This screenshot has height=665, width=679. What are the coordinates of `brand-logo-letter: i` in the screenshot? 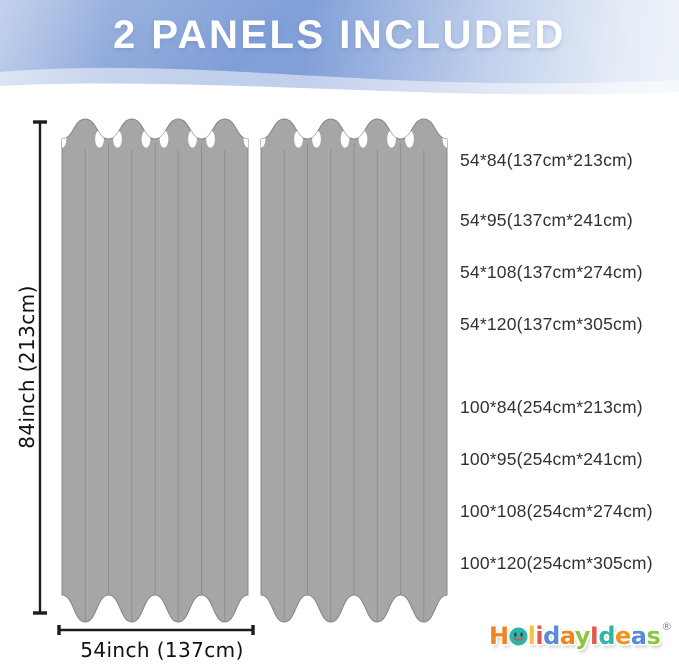 It's located at (539, 636).